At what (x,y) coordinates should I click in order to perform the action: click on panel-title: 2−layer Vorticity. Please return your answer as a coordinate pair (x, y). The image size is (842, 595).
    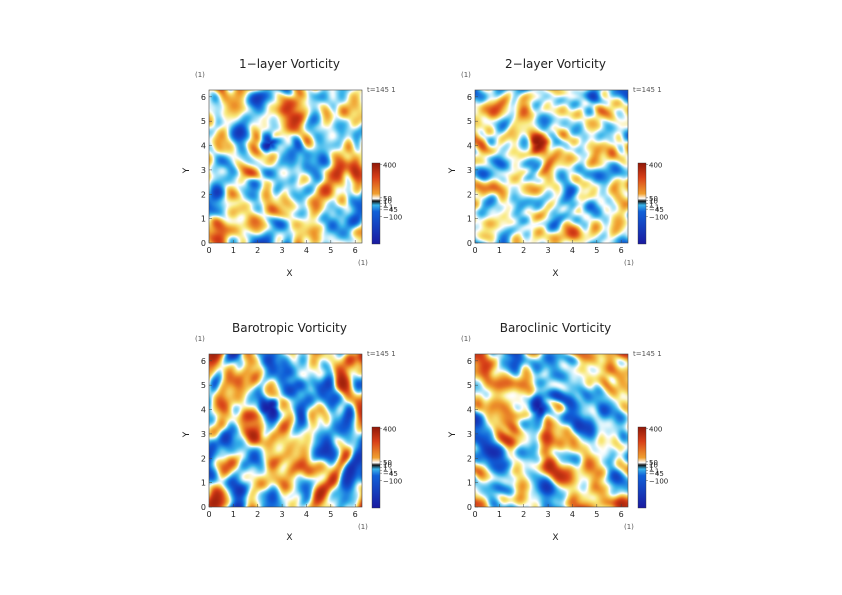
    Looking at the image, I should click on (555, 64).